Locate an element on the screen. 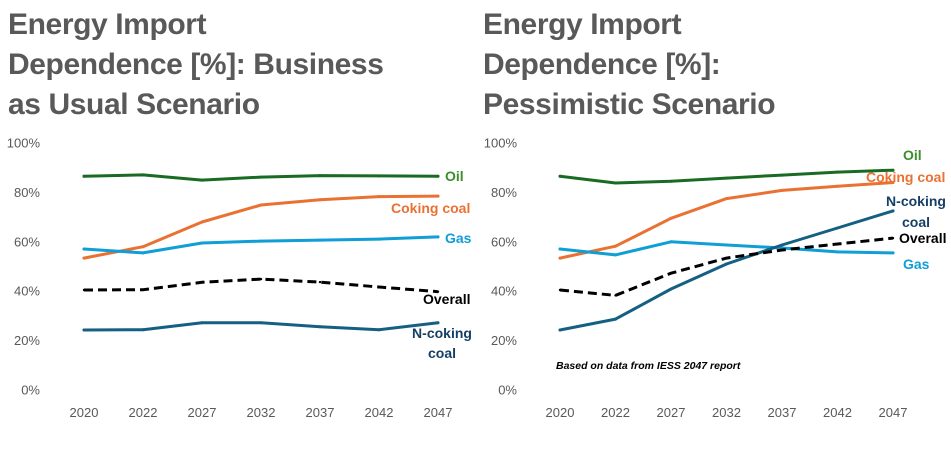 This screenshot has width=951, height=460. point-overall-2047-pessimistic is located at coordinates (893, 238).